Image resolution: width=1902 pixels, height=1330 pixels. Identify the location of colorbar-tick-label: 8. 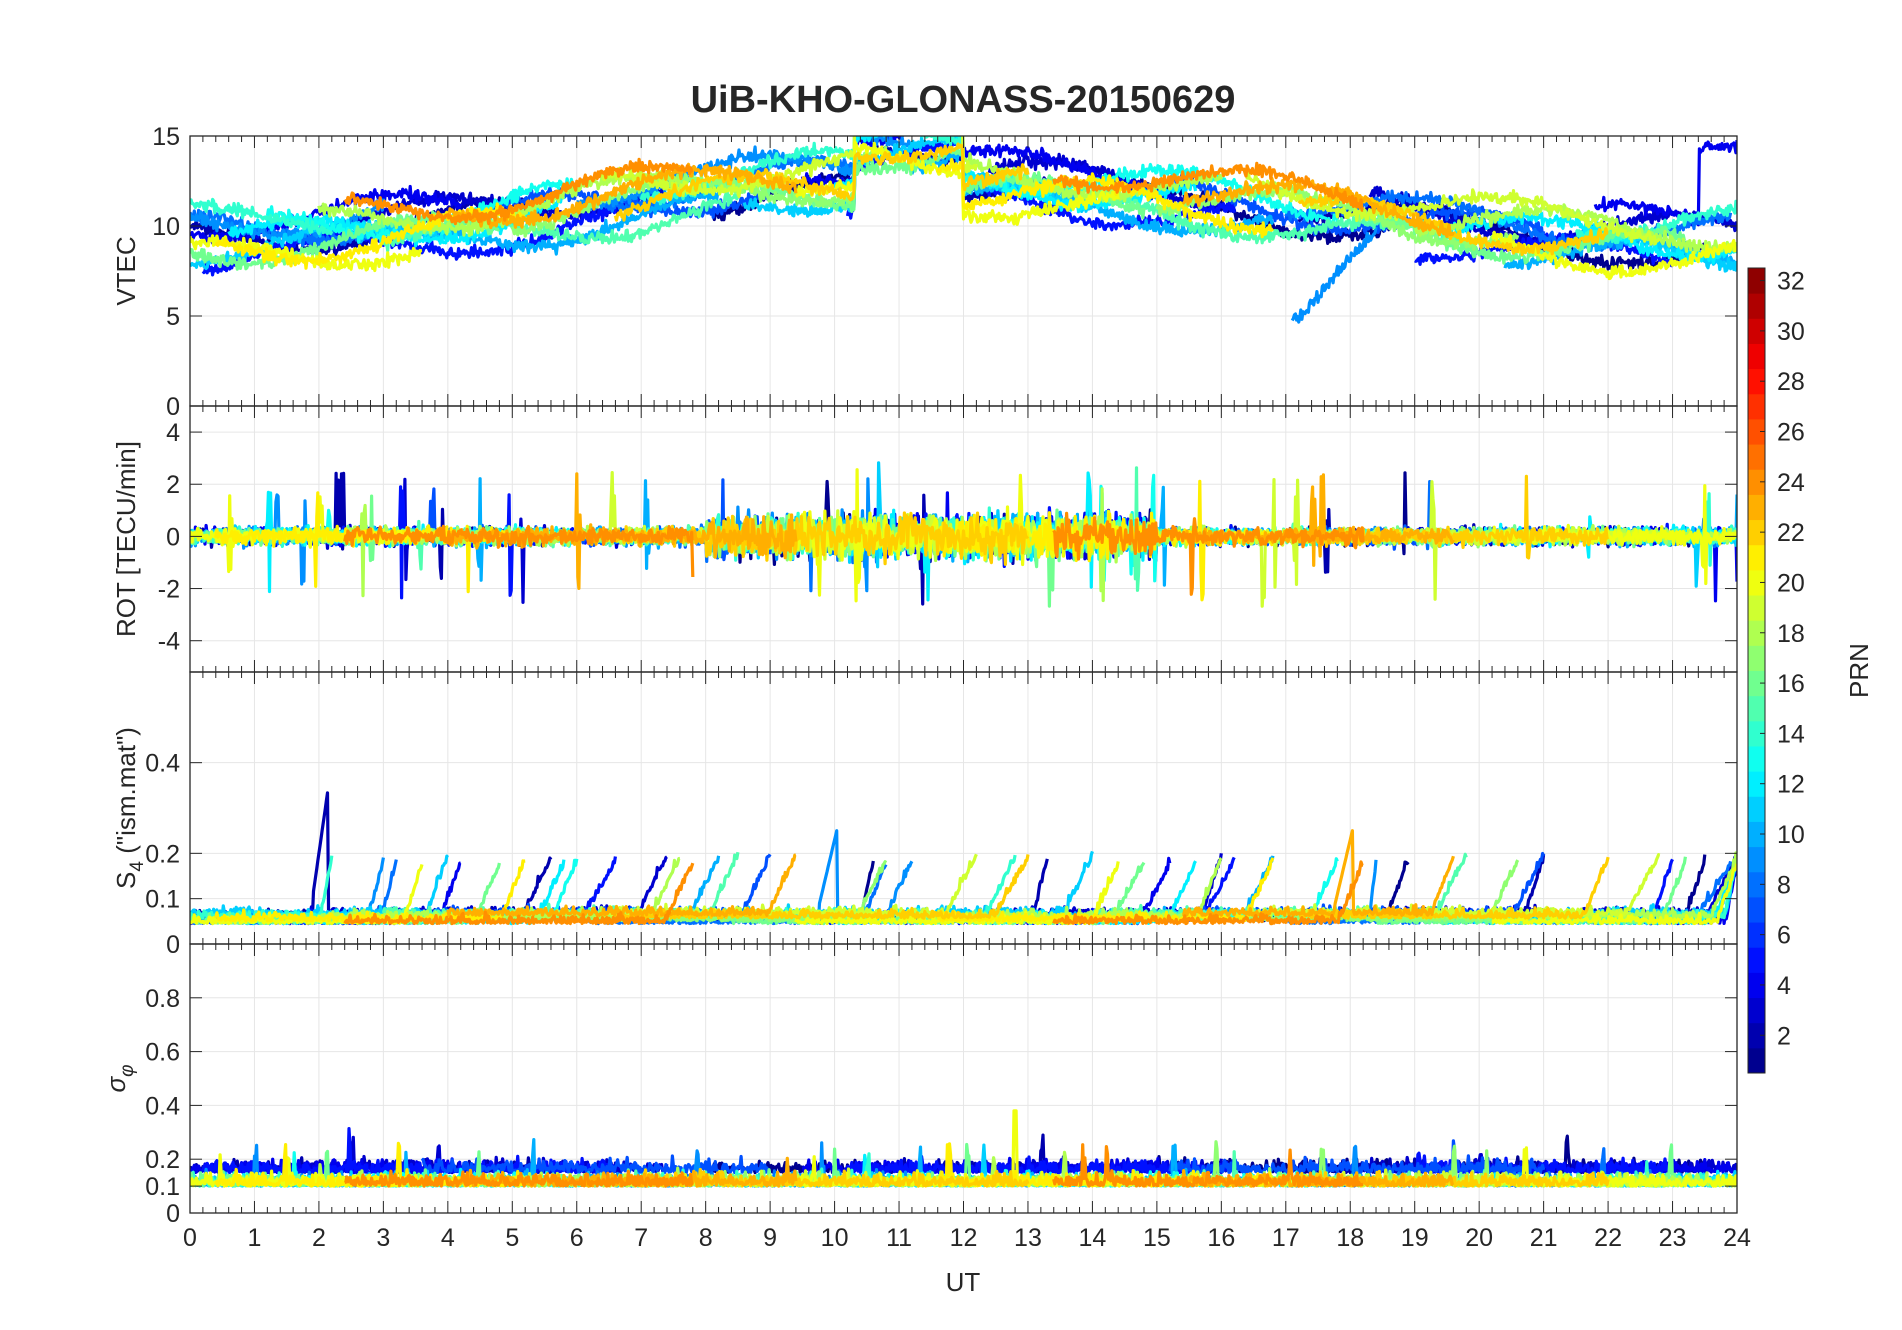
(1784, 885).